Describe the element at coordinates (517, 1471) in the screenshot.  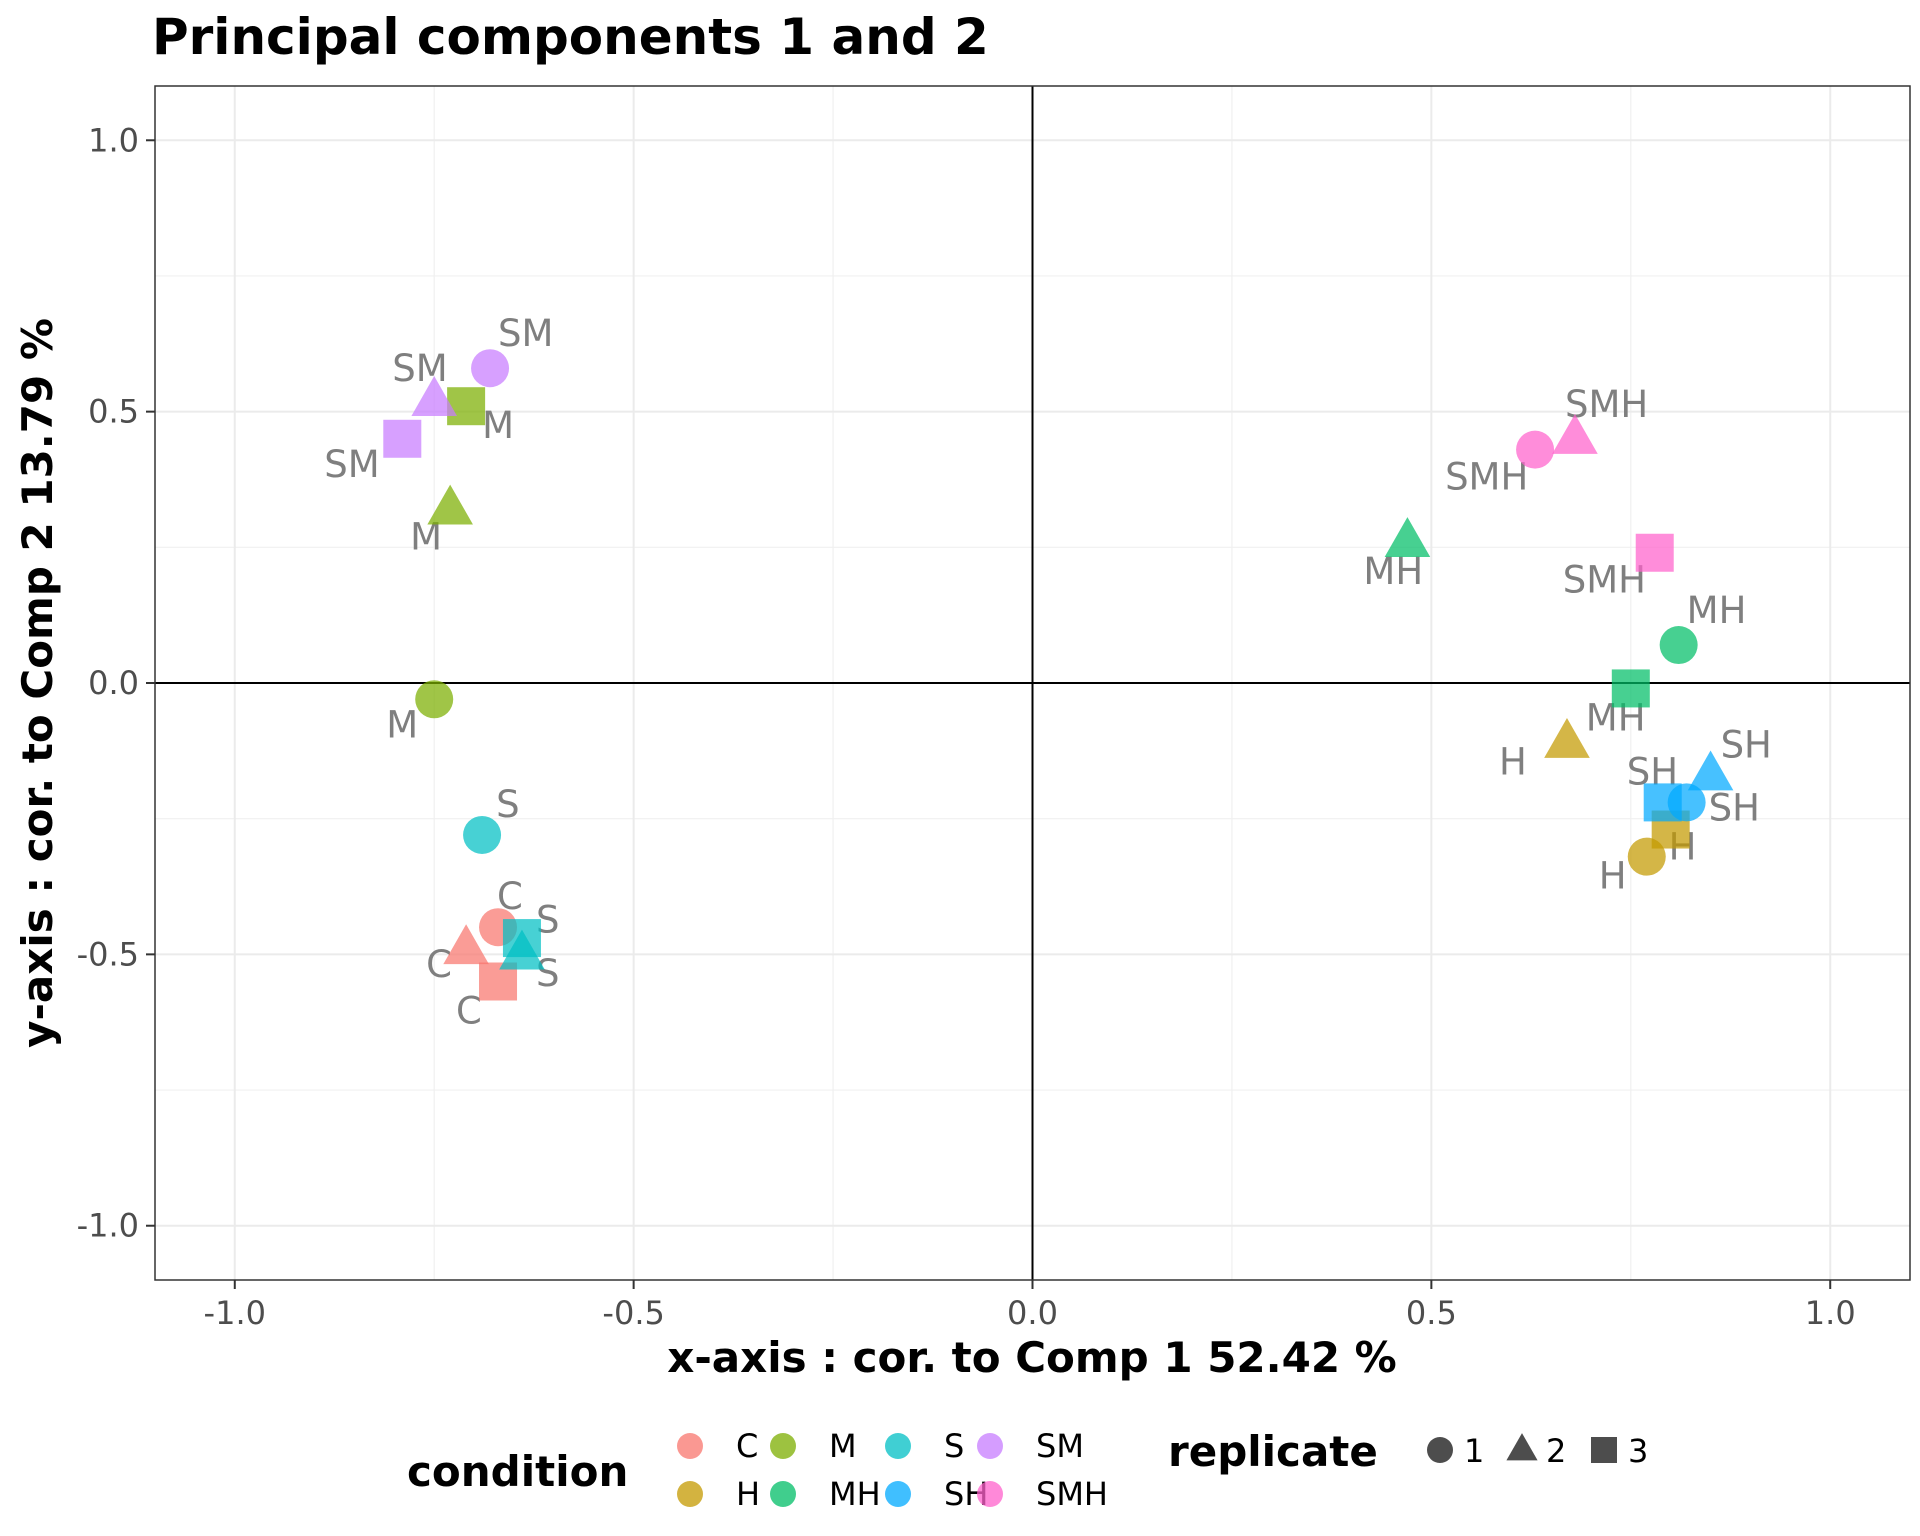
I see `legend-condition-title: condition` at that location.